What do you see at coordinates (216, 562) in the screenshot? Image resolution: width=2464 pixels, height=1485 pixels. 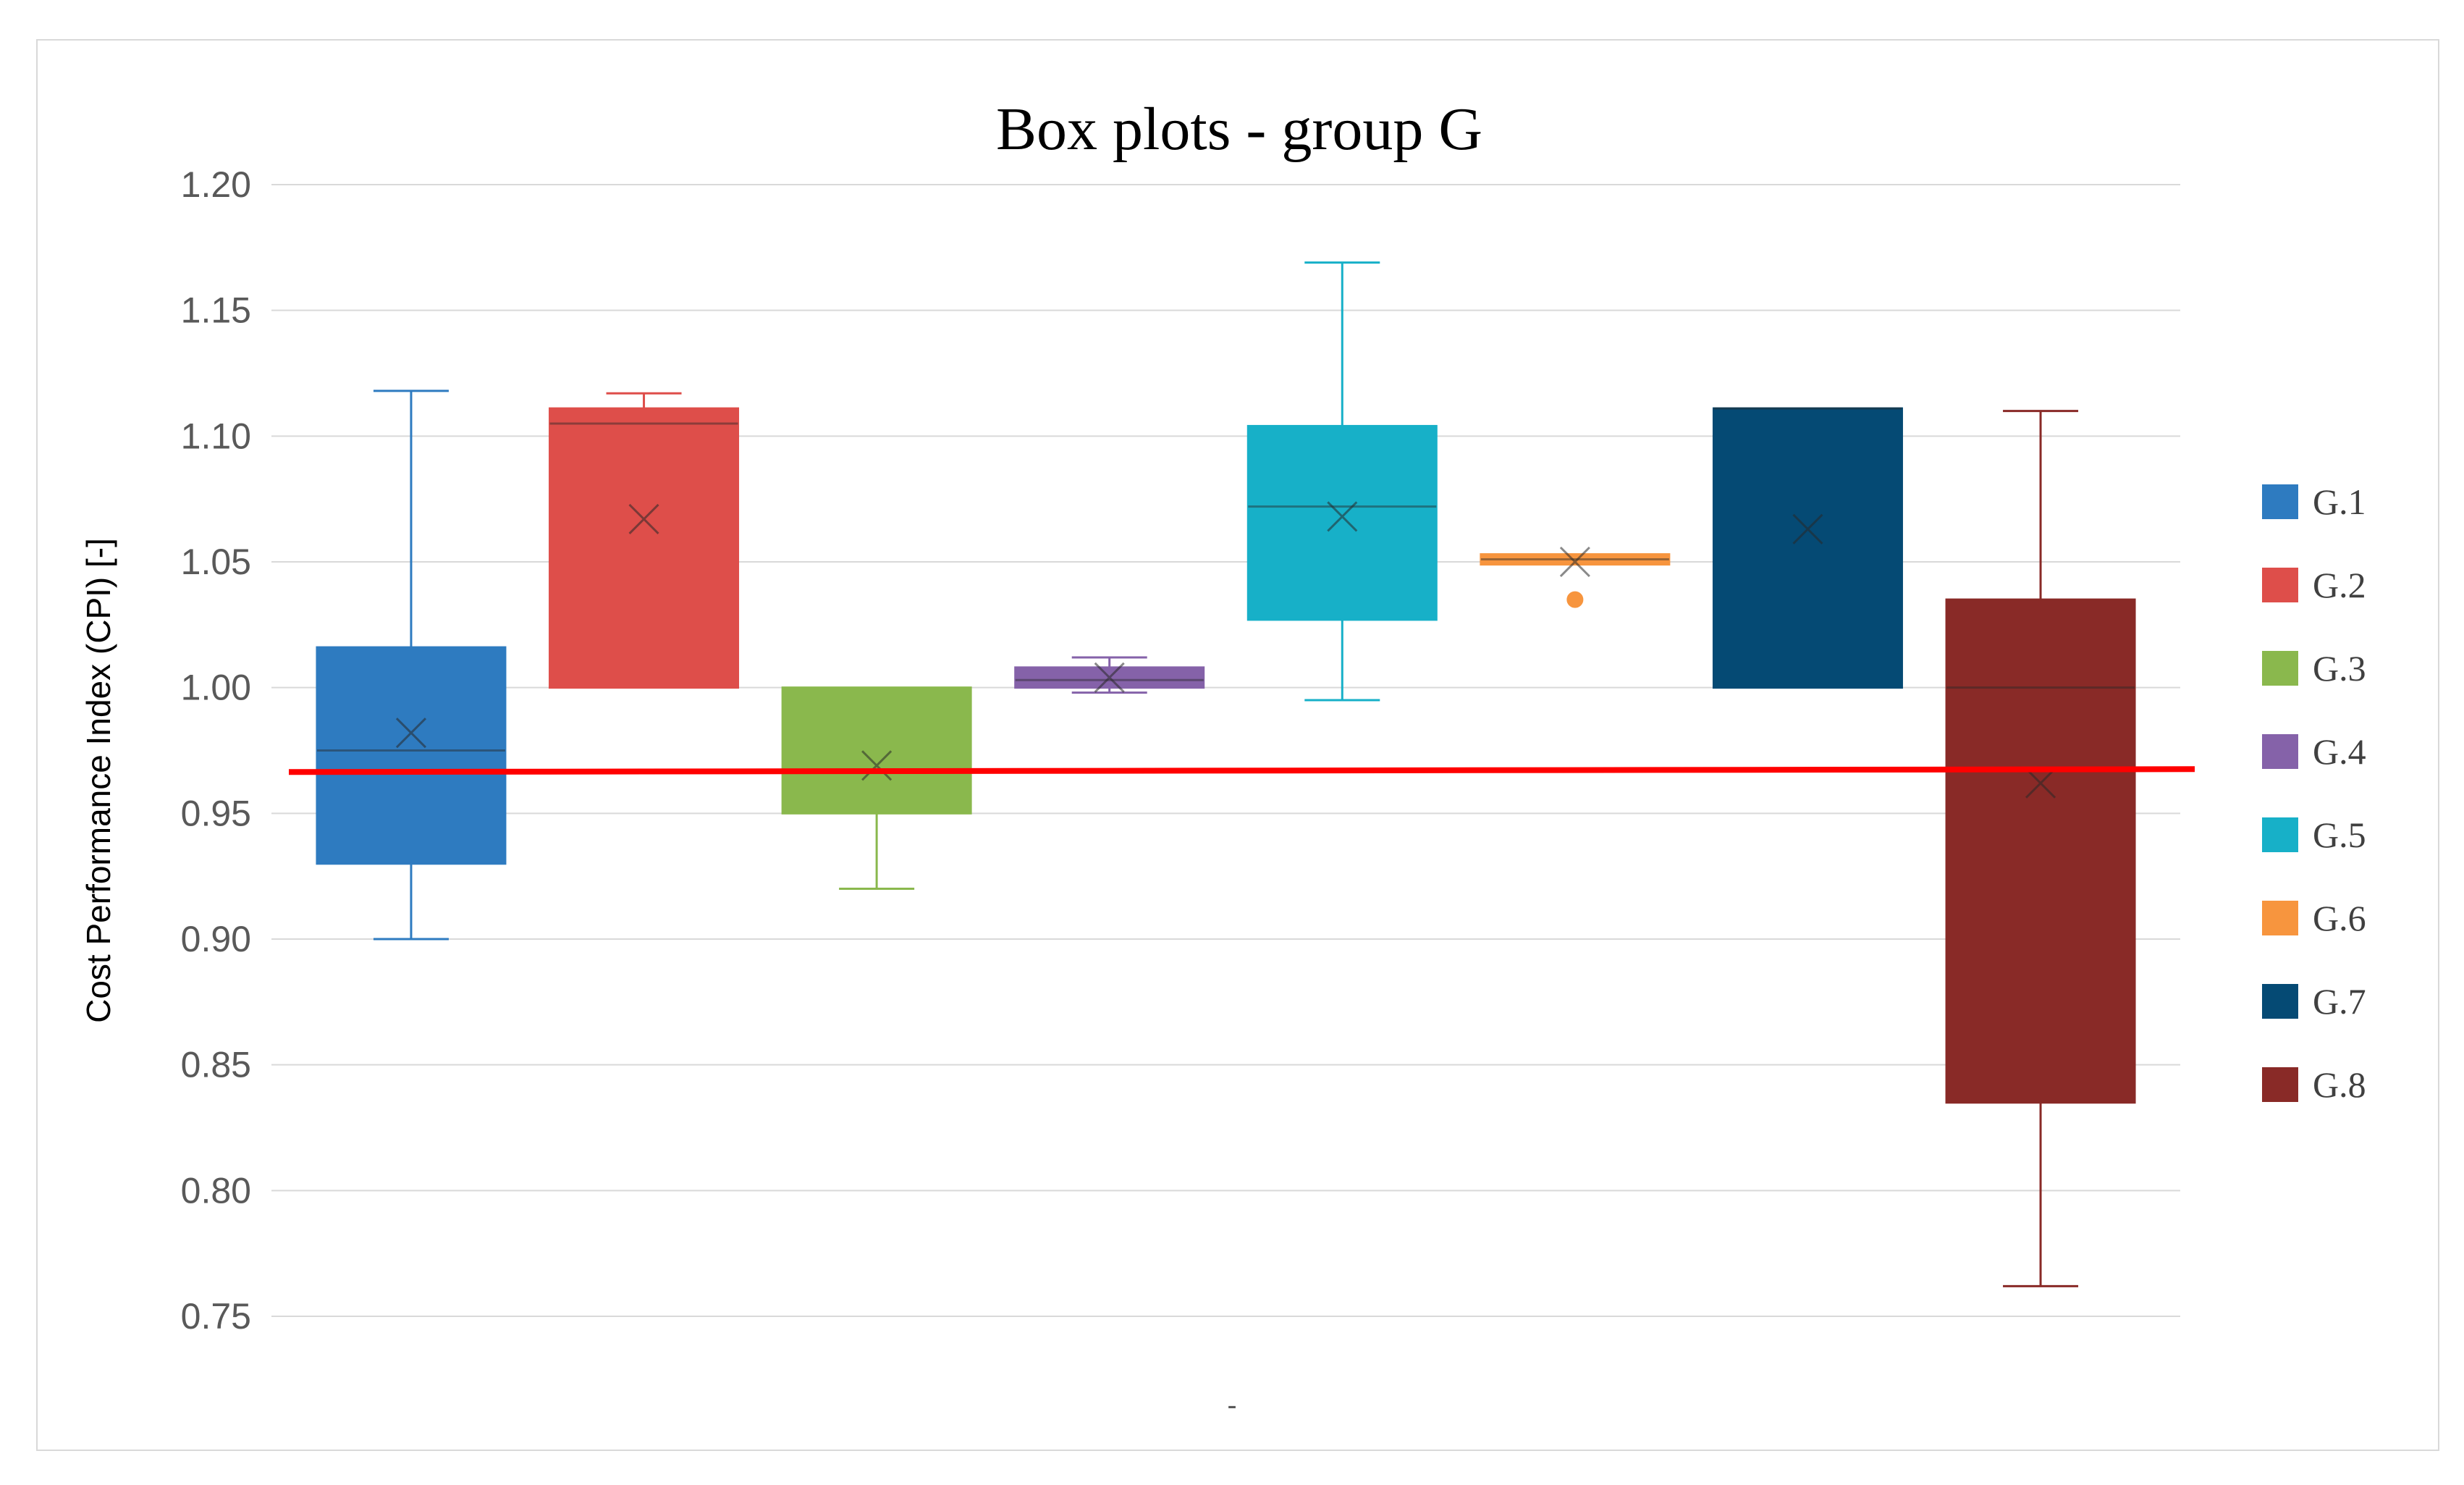 I see `y-tick-label: 1.05` at bounding box center [216, 562].